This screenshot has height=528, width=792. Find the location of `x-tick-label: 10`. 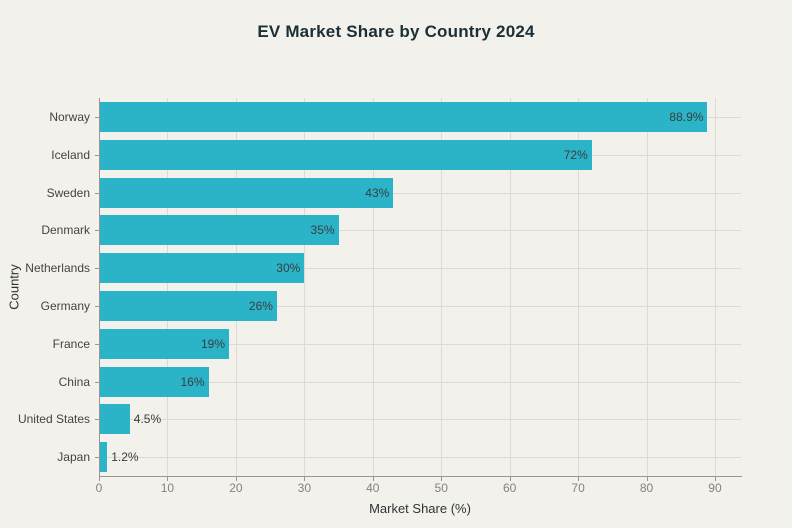

x-tick-label: 10 is located at coordinates (167, 488).